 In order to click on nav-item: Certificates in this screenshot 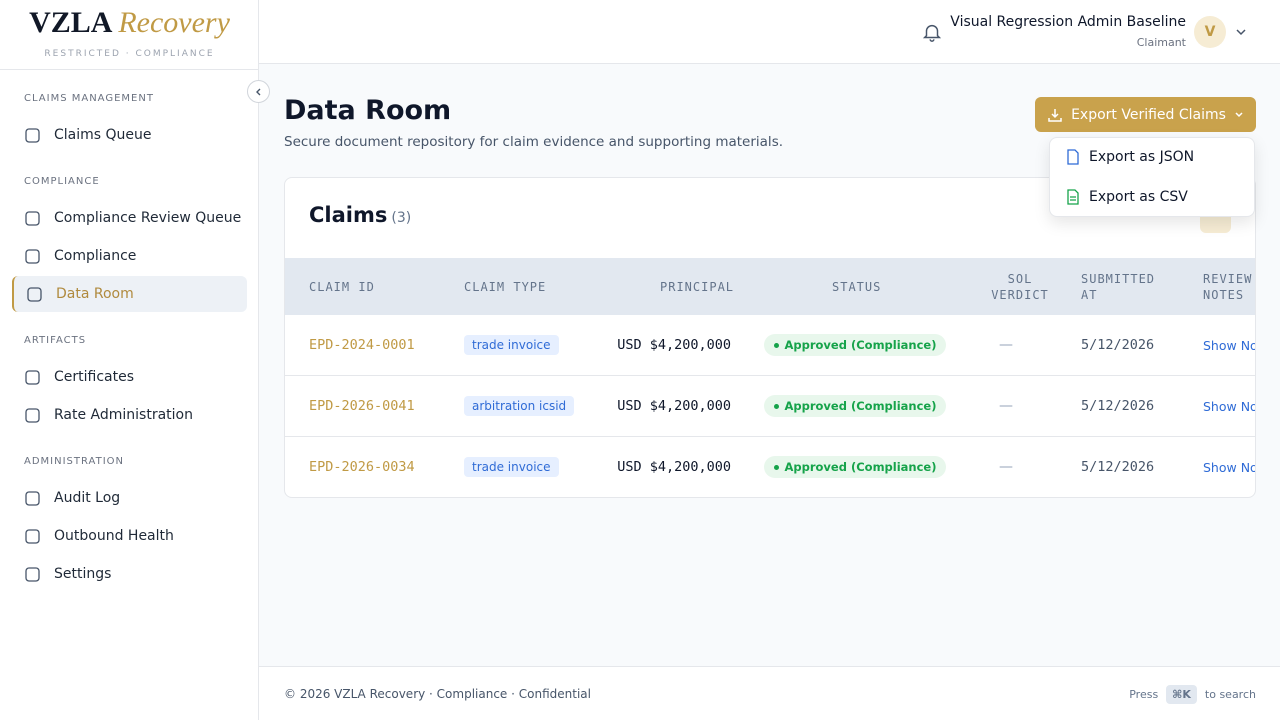, I will do `click(129, 377)`.